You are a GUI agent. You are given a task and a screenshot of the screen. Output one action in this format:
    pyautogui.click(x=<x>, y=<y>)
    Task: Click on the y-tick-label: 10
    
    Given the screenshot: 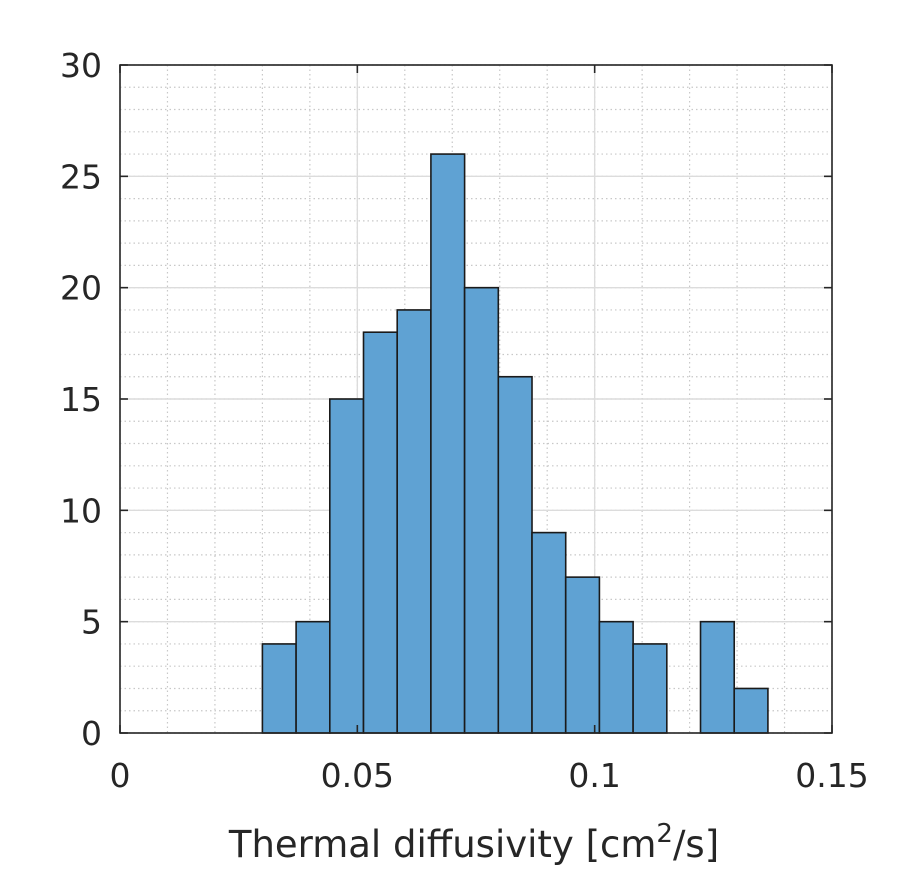 What is the action you would take?
    pyautogui.click(x=81, y=510)
    